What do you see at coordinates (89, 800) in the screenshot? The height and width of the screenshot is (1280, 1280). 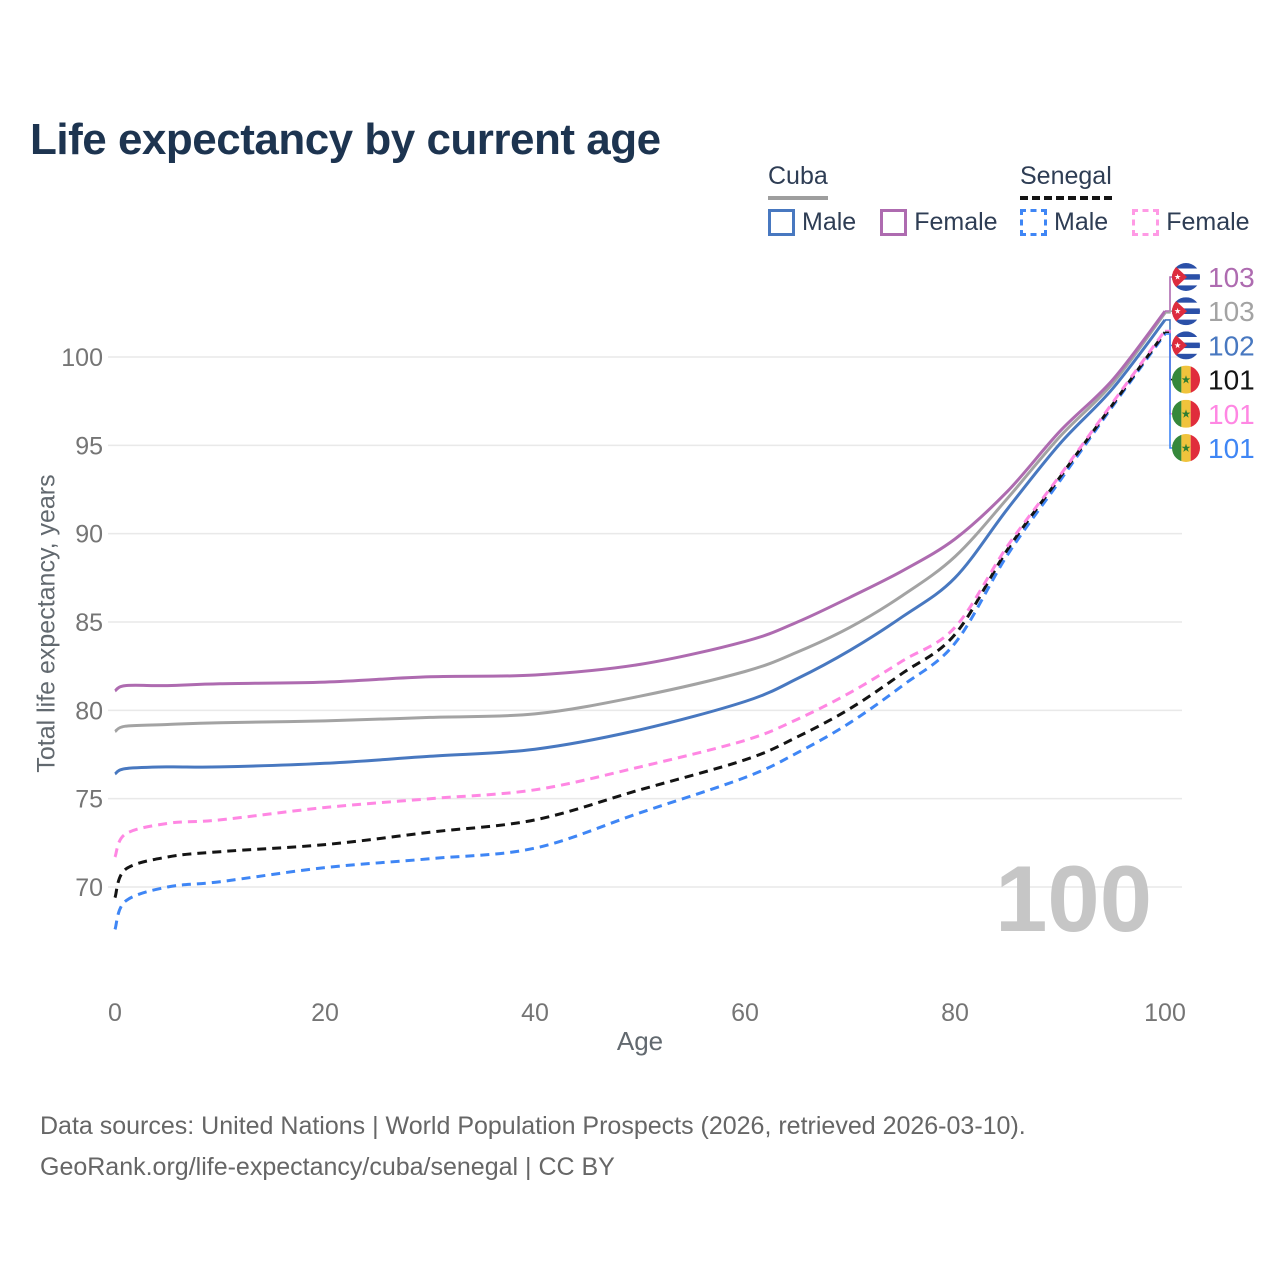 I see `y-tick-label: 75` at bounding box center [89, 800].